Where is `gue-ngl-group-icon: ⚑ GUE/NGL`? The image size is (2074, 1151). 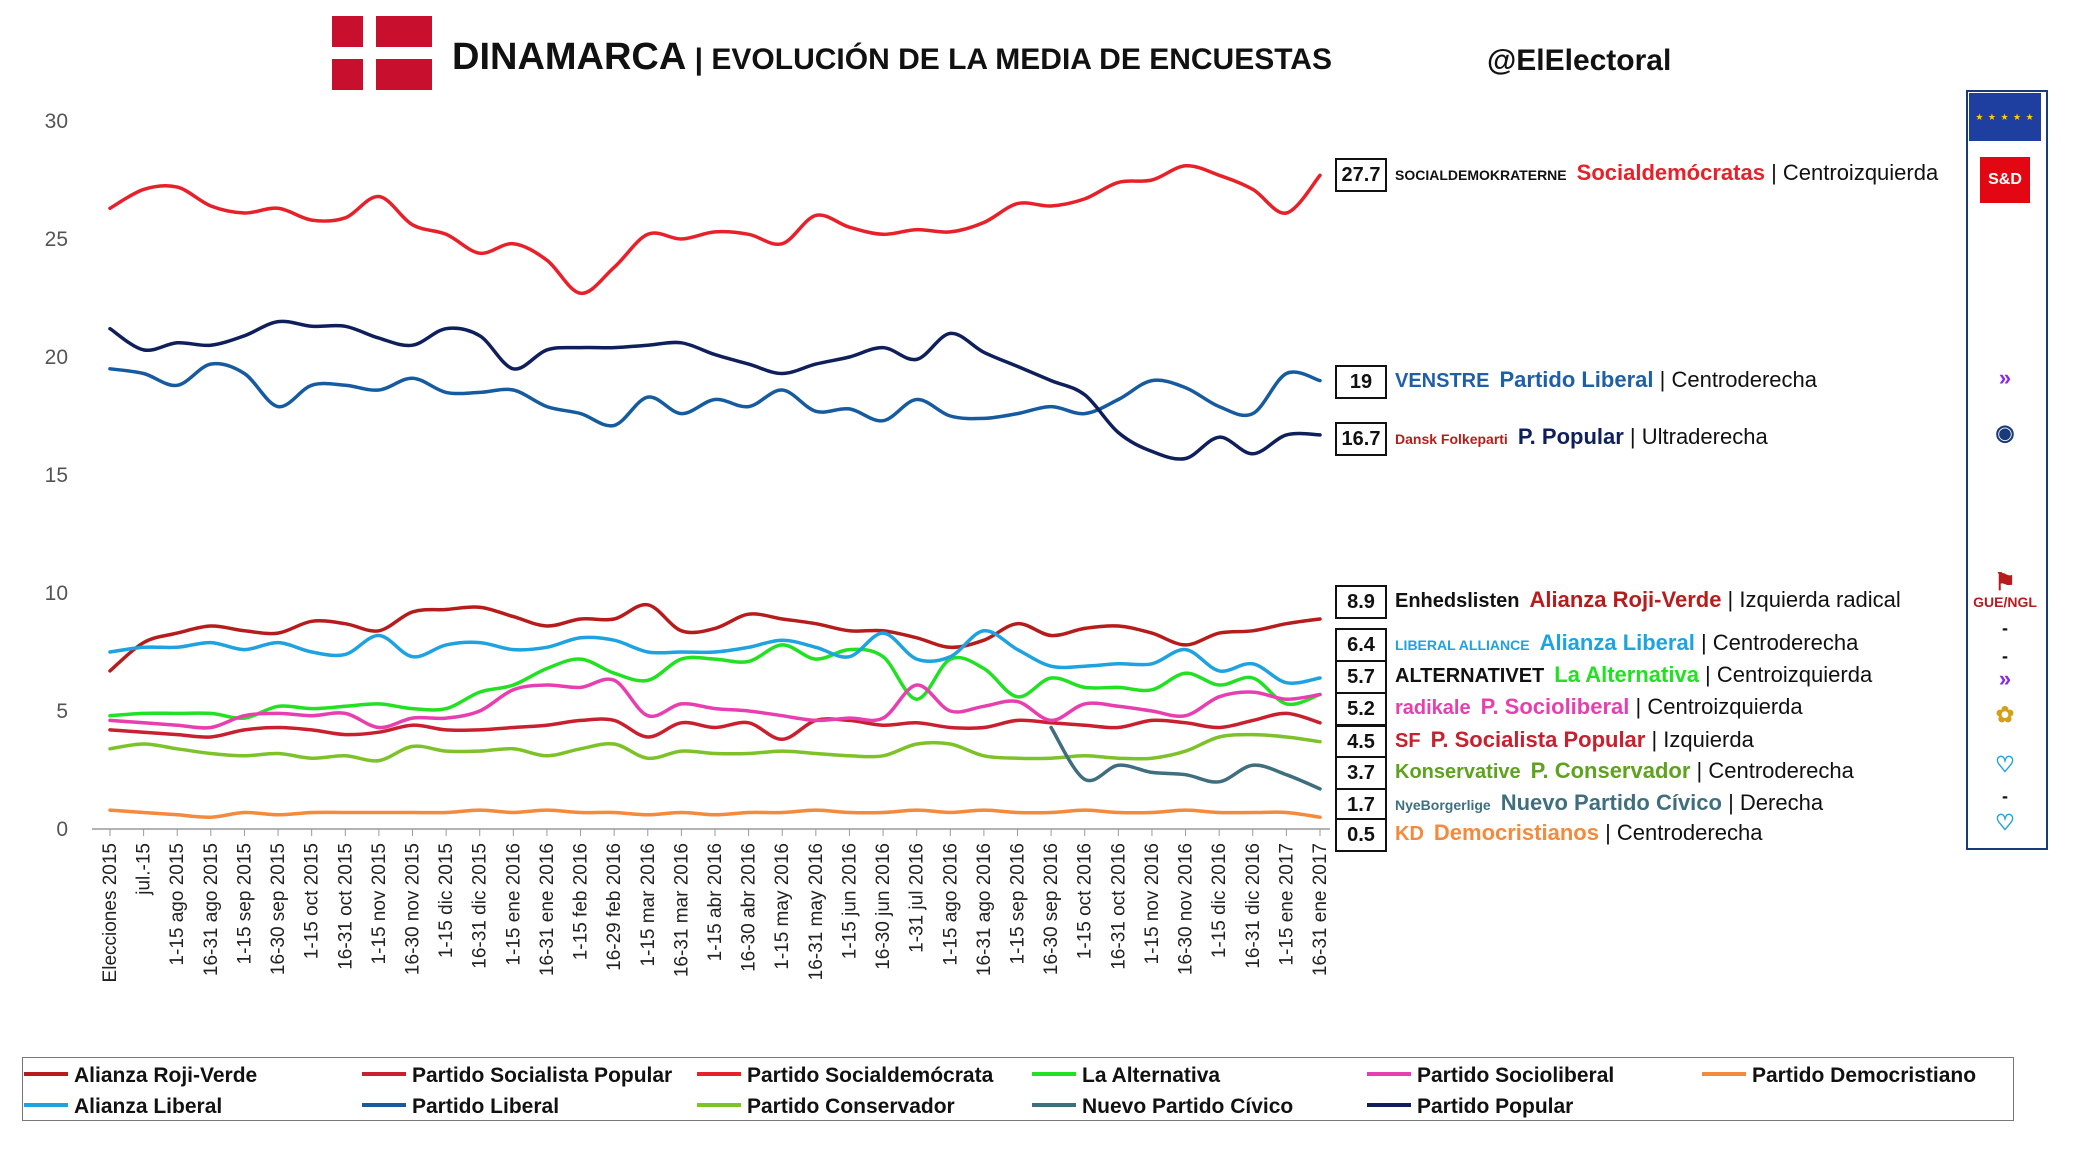
gue-ngl-group-icon: ⚑ GUE/NGL is located at coordinates (2005, 590).